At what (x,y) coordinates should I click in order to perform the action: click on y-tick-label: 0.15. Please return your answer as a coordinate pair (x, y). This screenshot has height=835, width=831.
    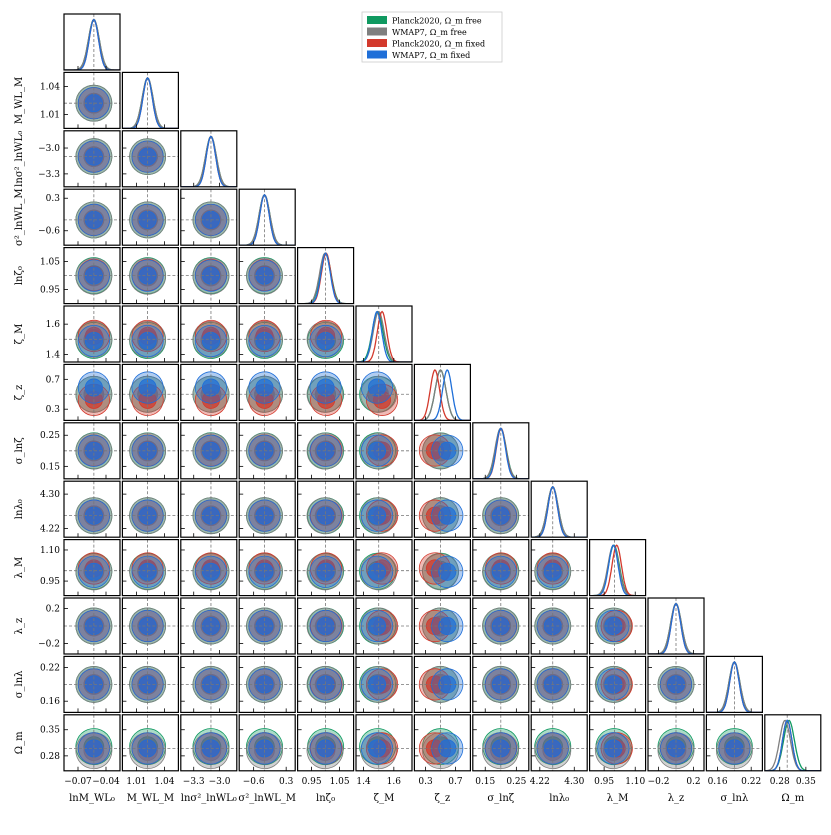
    Looking at the image, I should click on (50, 467).